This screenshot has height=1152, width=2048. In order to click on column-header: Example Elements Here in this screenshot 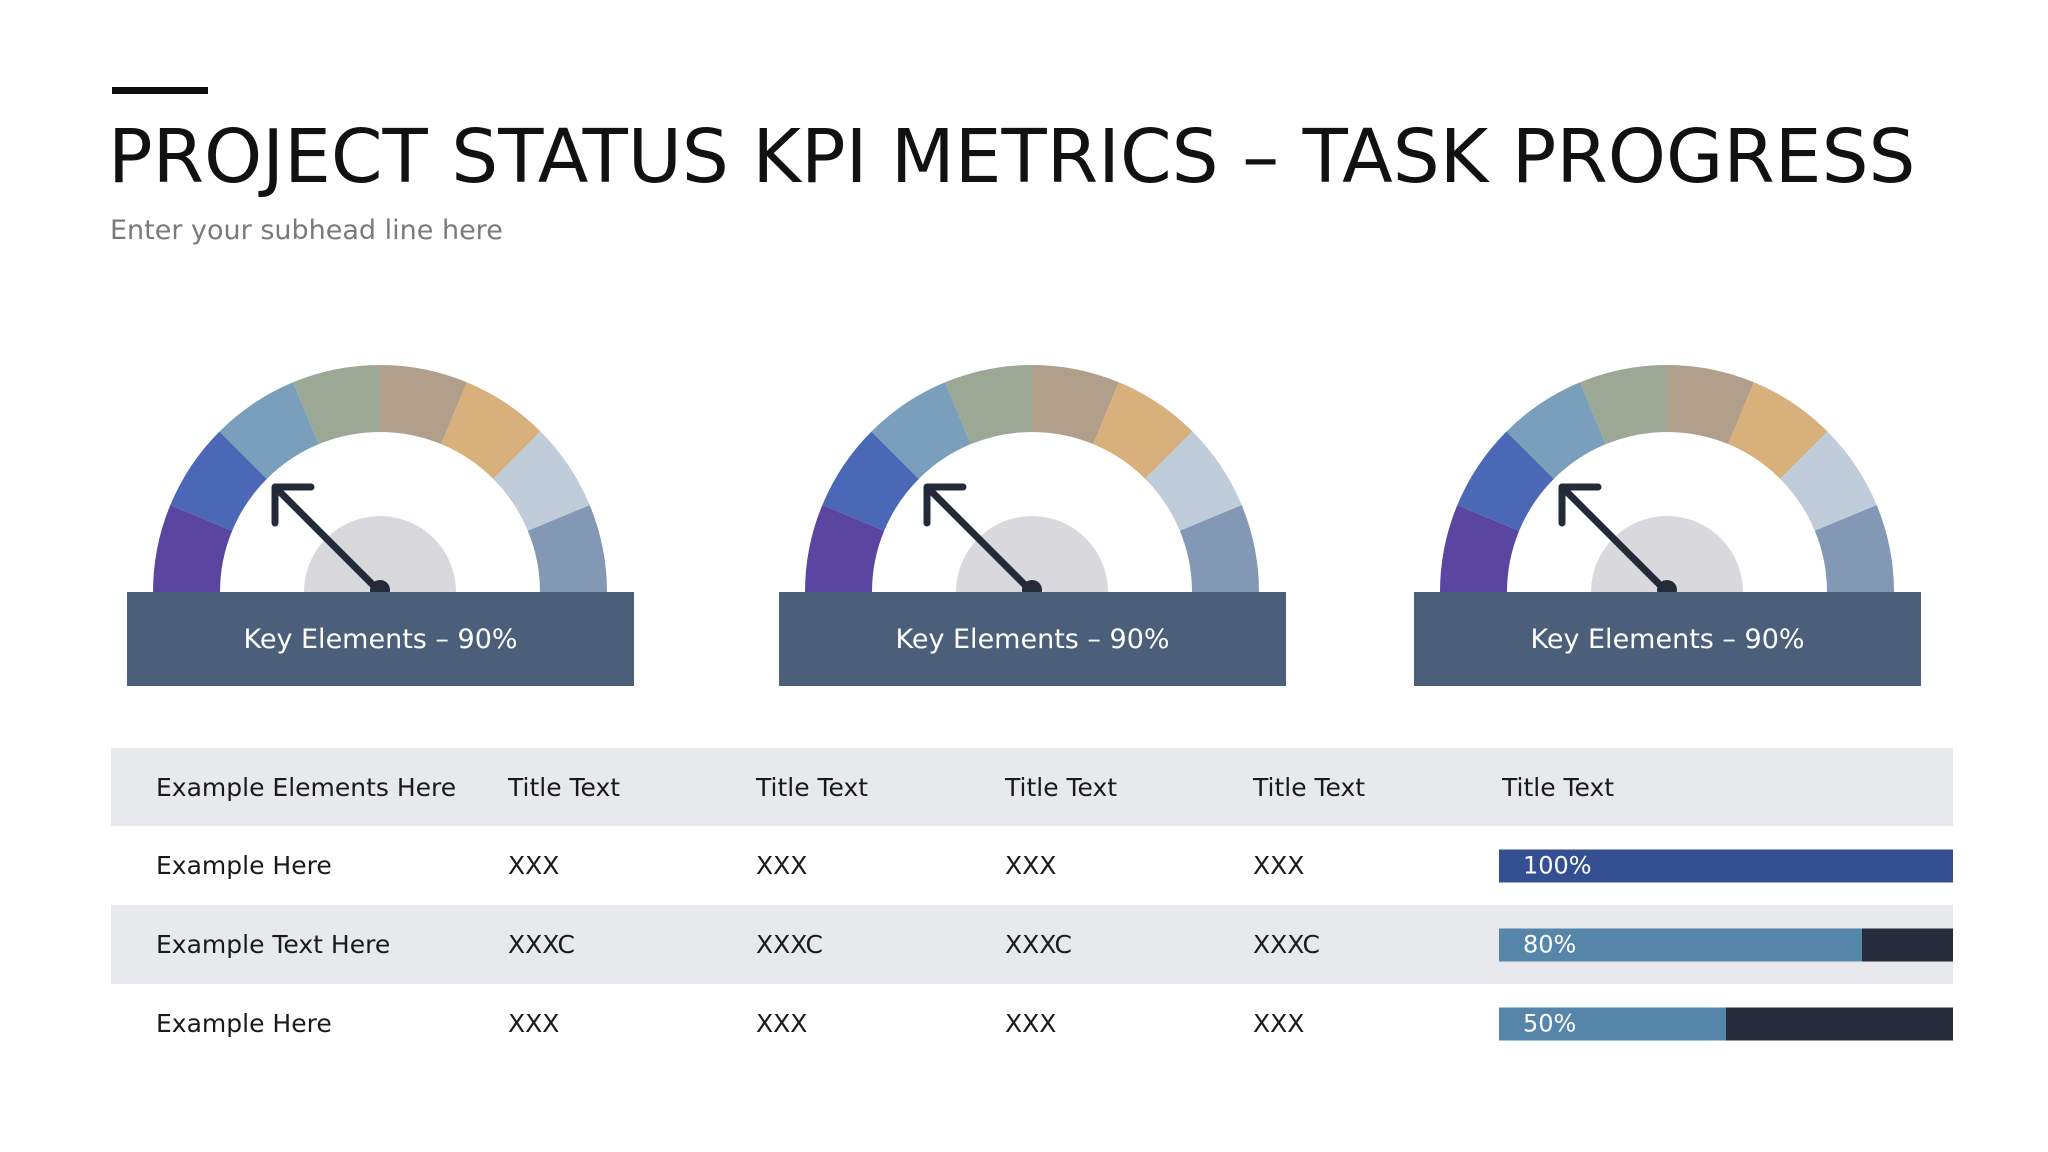, I will do `click(306, 787)`.